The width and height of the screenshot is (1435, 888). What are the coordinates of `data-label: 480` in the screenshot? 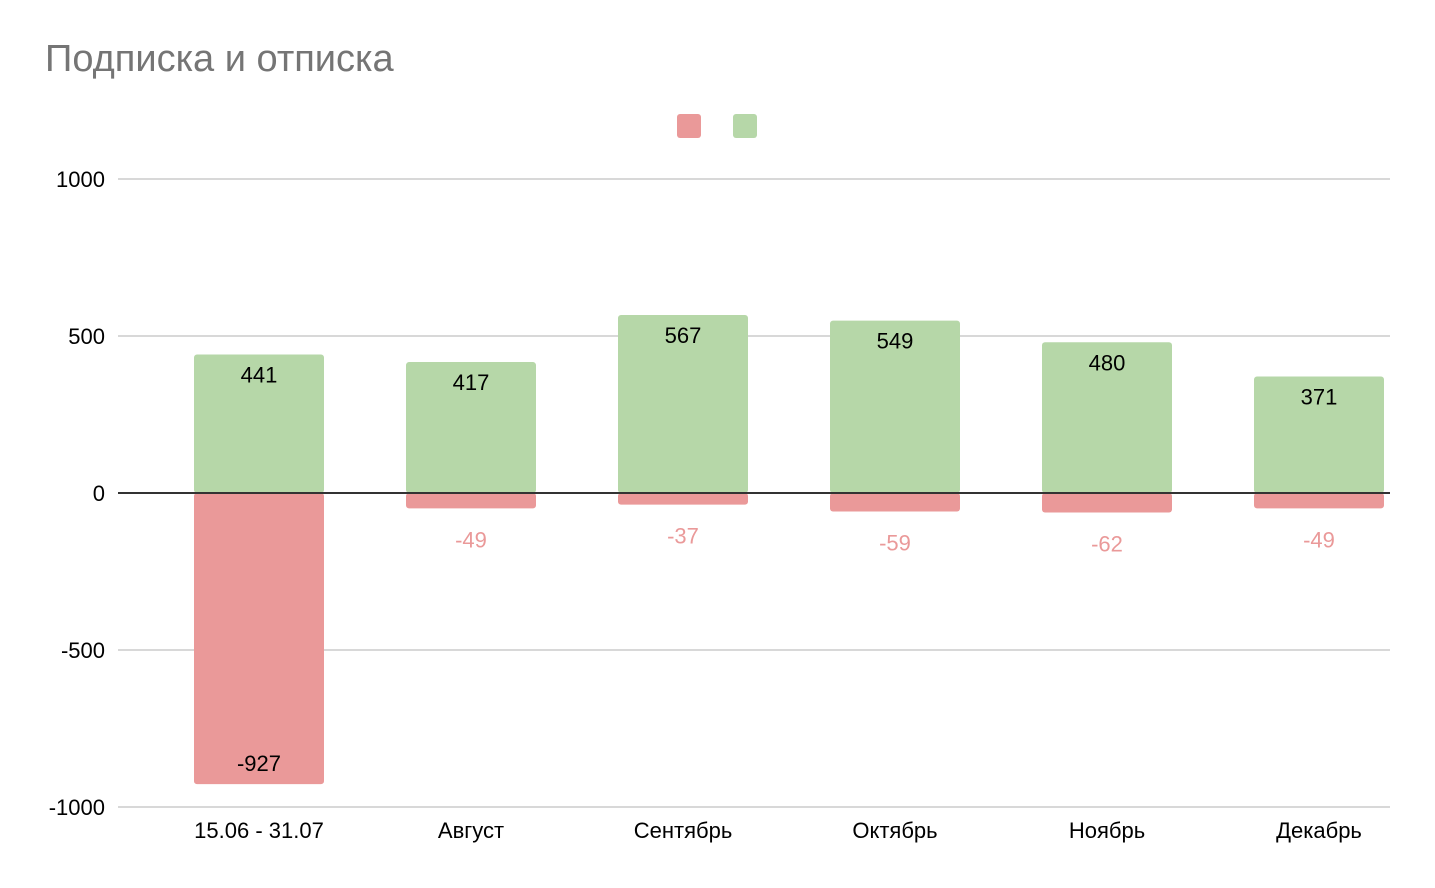 It's located at (1107, 362).